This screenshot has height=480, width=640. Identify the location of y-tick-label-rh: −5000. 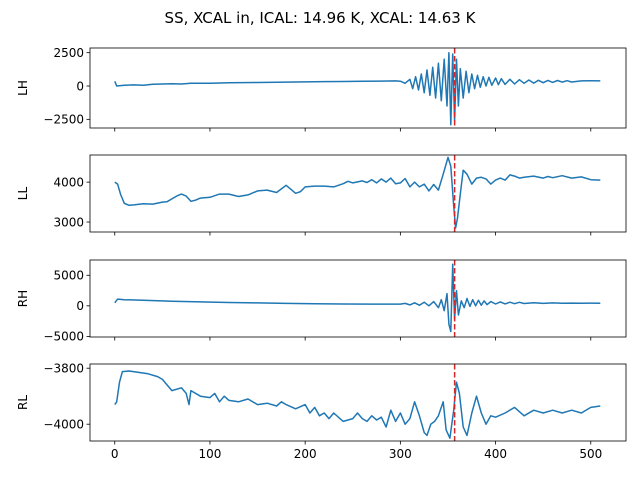
(63, 337).